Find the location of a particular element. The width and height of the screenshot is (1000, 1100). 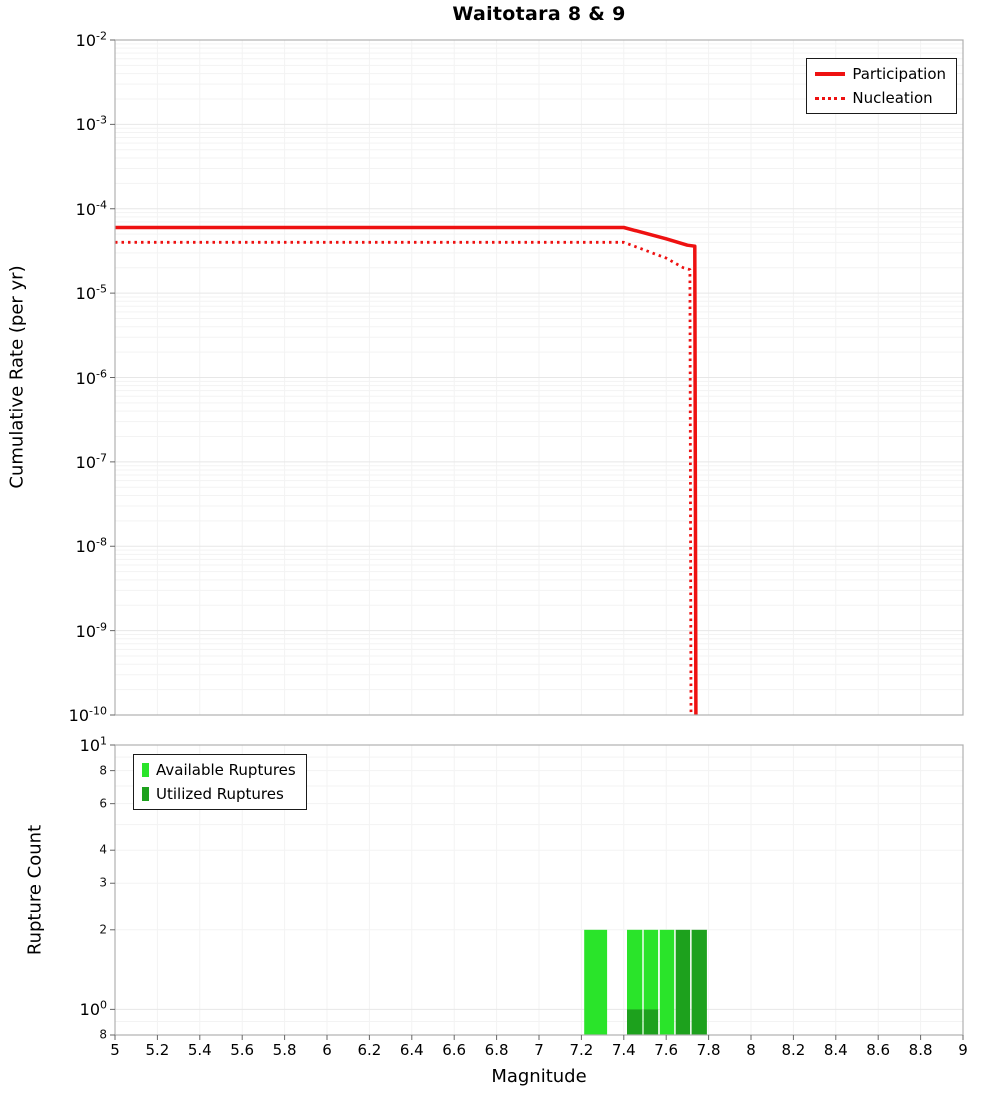

x-tick-label: 5.8 is located at coordinates (284, 1050).